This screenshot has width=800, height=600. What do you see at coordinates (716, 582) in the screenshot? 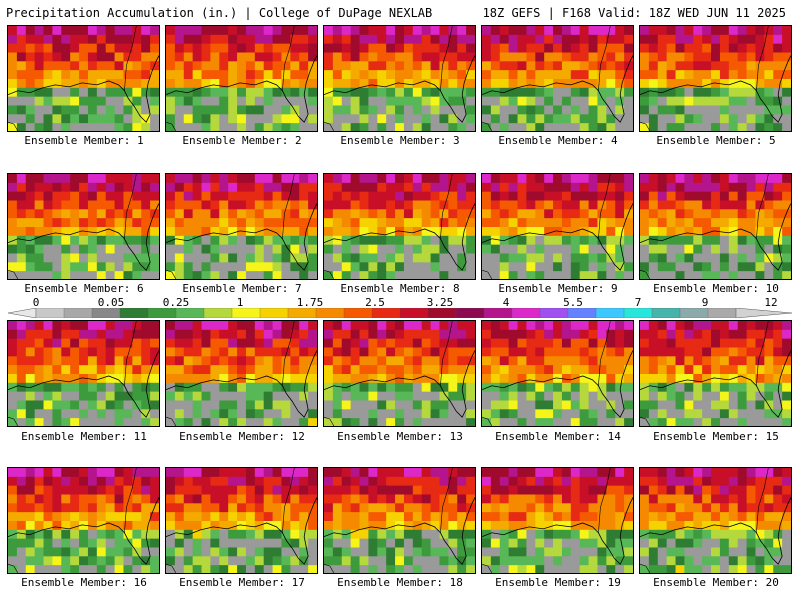
I see `ensemble-member-label: Ensemble Member: 20` at bounding box center [716, 582].